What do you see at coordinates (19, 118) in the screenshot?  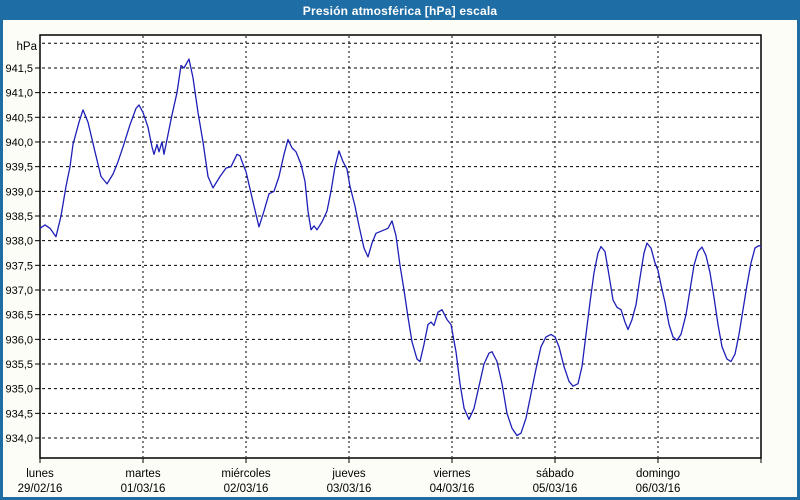 I see `y-tick-label: 940,5` at bounding box center [19, 118].